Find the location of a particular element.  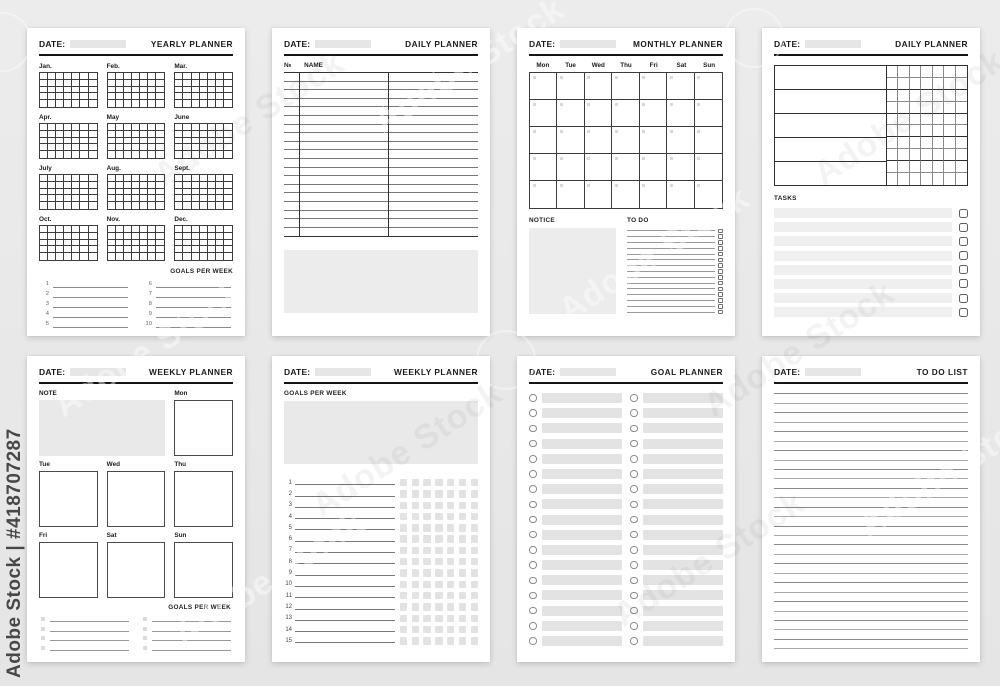

numbered-line: 11 is located at coordinates (381, 595).